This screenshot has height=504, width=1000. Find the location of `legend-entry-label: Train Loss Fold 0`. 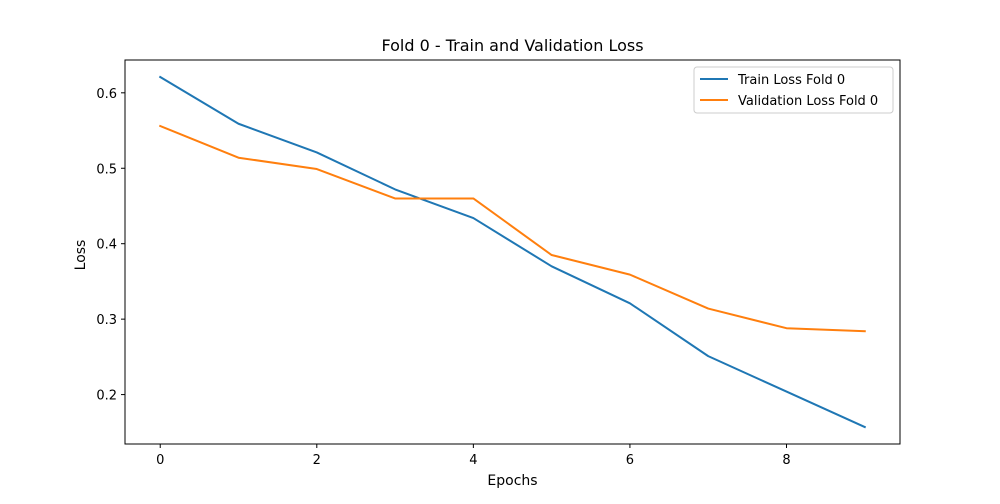

legend-entry-label: Train Loss Fold 0 is located at coordinates (791, 80).